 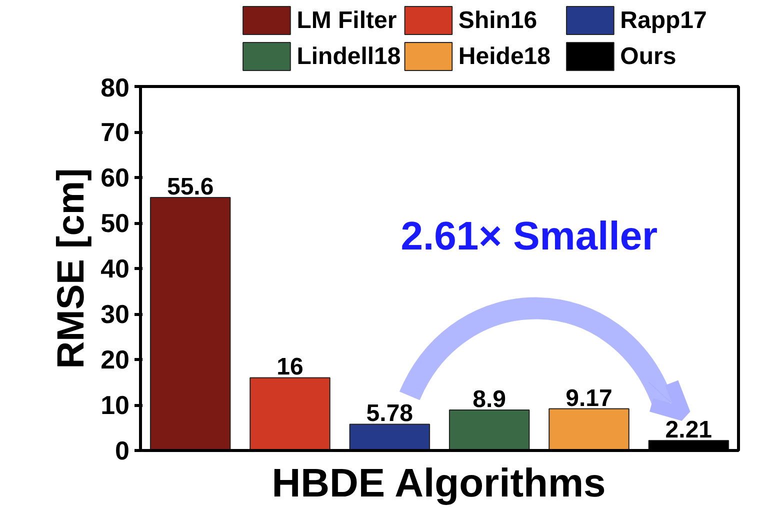 I want to click on y-tick-label: 20, so click(x=115, y=359).